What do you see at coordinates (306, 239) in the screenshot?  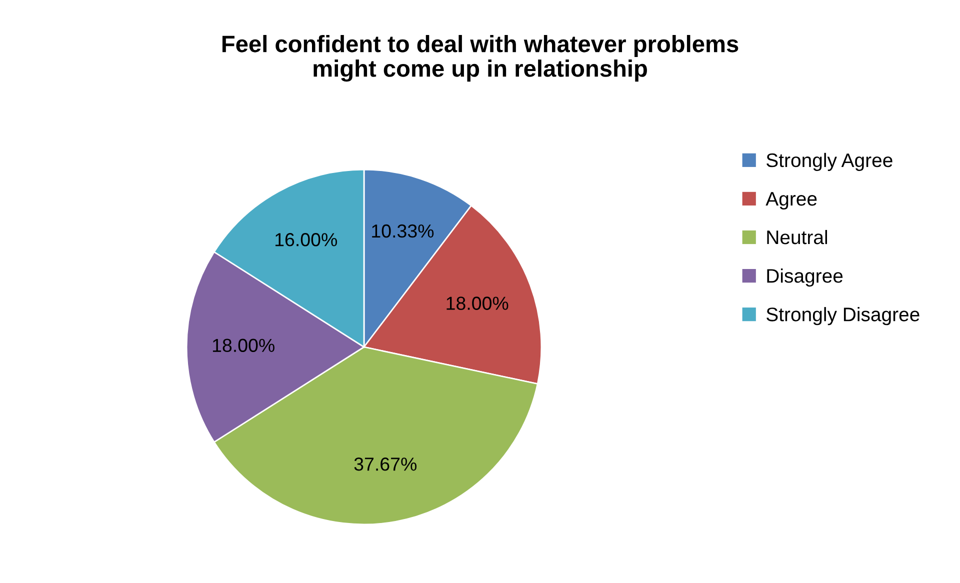 I see `data-label: 16.00%` at bounding box center [306, 239].